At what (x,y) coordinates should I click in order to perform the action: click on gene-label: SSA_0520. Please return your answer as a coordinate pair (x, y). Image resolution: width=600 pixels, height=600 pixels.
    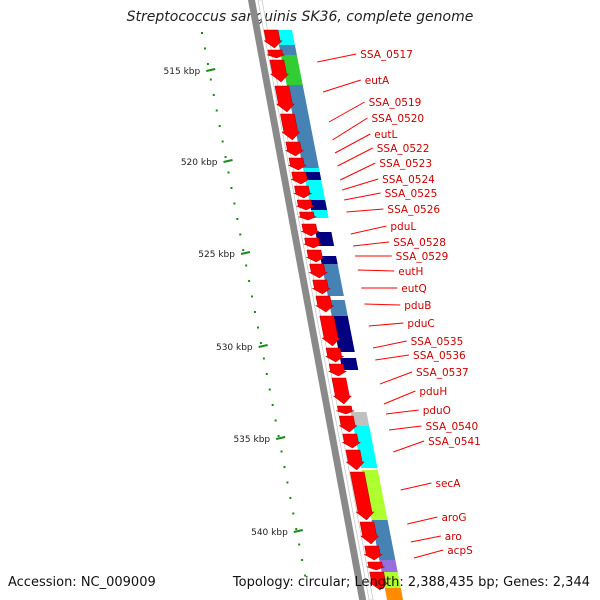
    Looking at the image, I should click on (397, 119).